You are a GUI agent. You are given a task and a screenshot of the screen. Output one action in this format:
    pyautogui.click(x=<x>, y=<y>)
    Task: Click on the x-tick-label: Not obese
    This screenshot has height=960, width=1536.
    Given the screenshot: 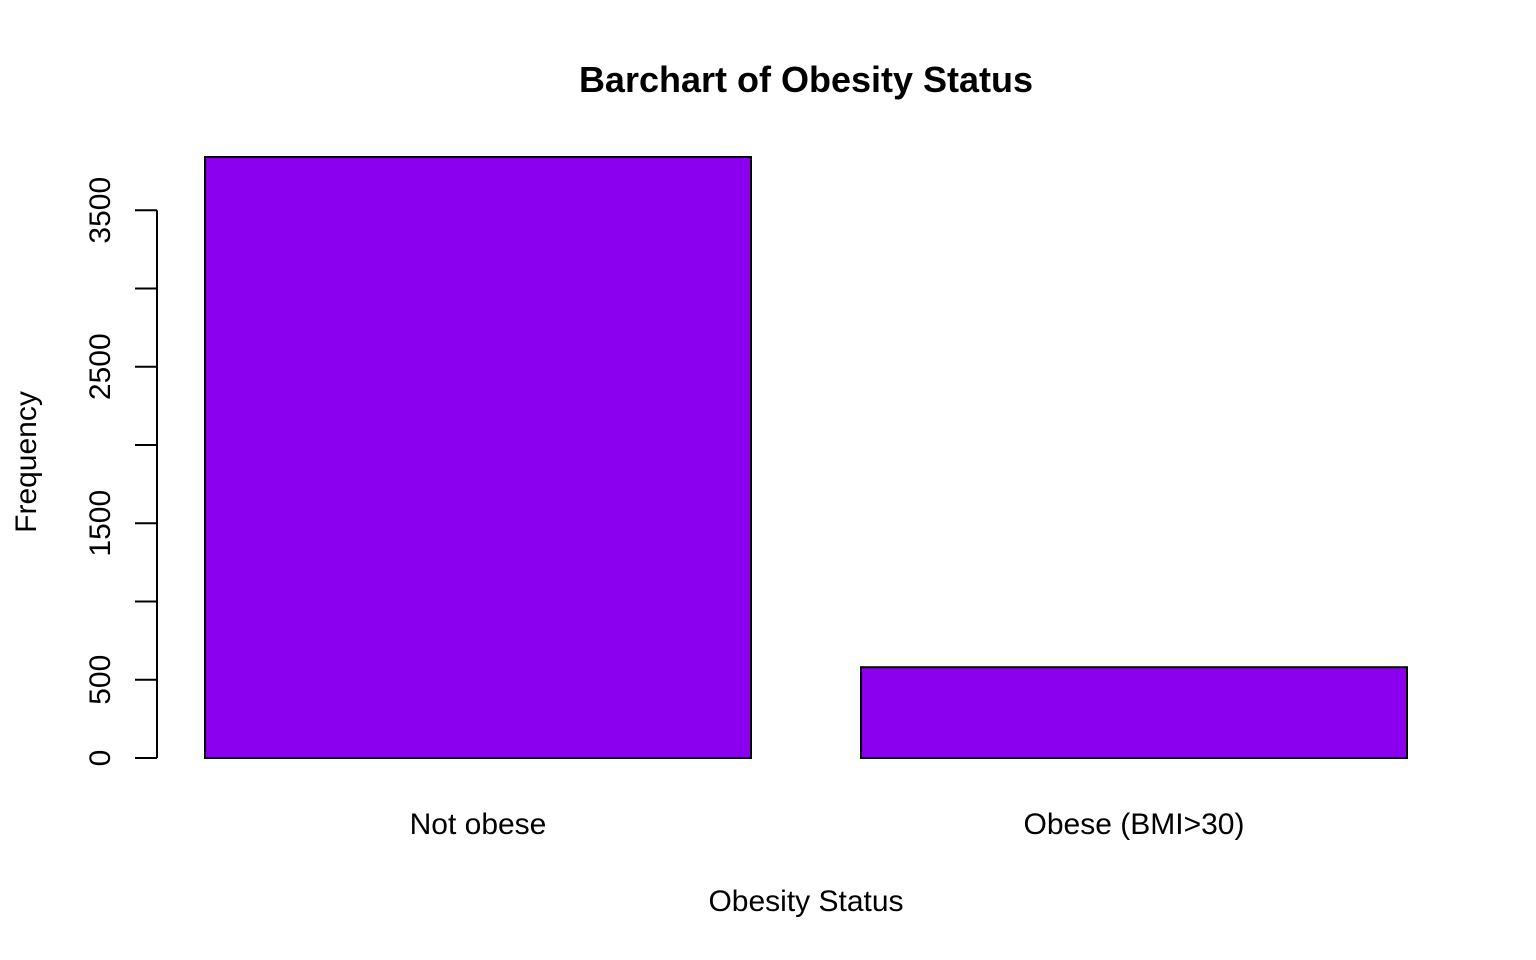 What is the action you would take?
    pyautogui.click(x=478, y=824)
    